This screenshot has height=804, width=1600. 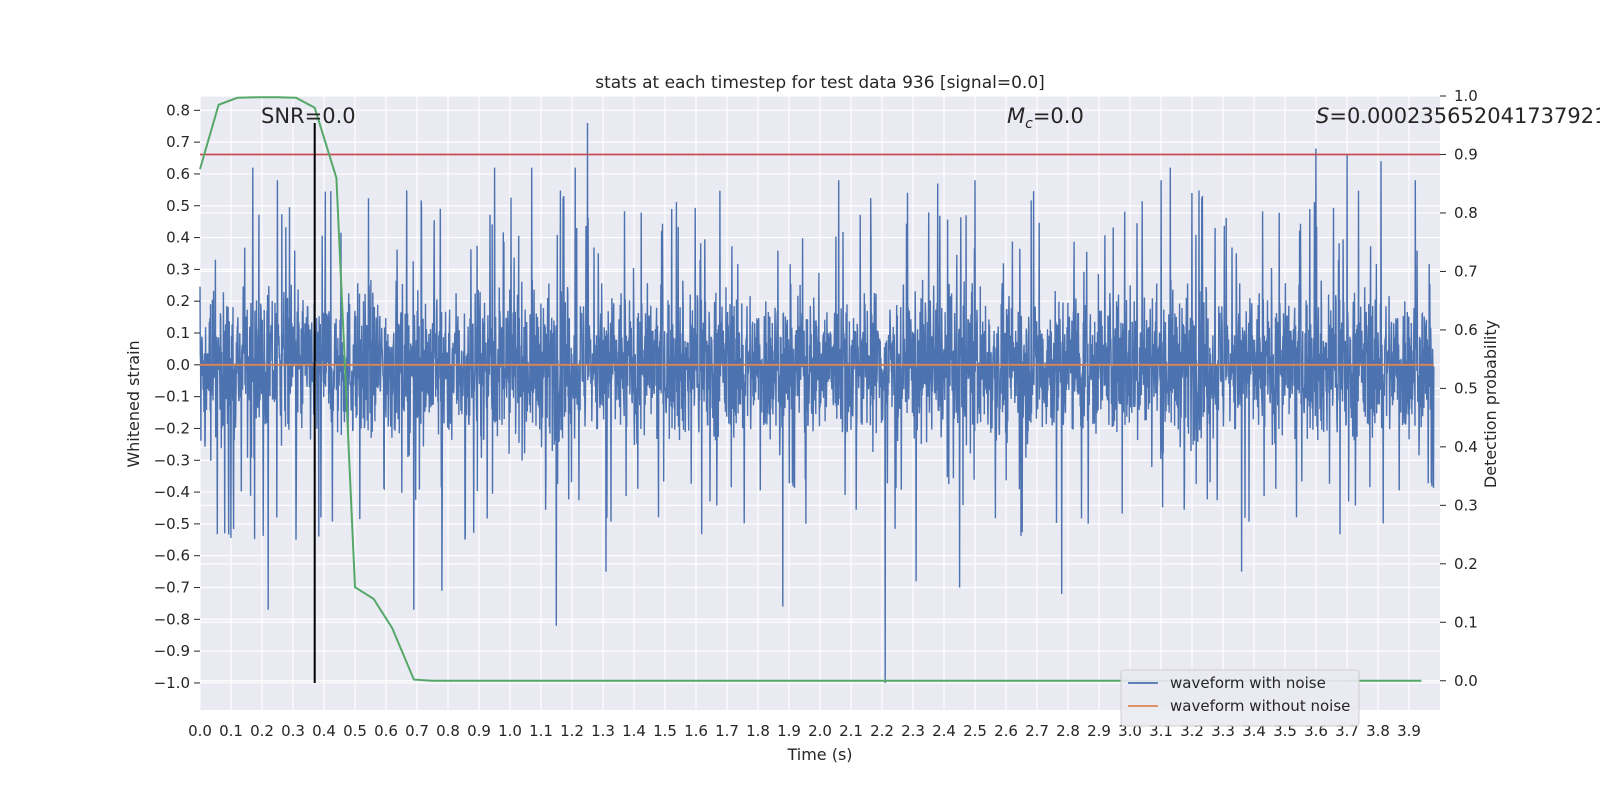 I want to click on y-tick-label: 0.7, so click(x=178, y=142).